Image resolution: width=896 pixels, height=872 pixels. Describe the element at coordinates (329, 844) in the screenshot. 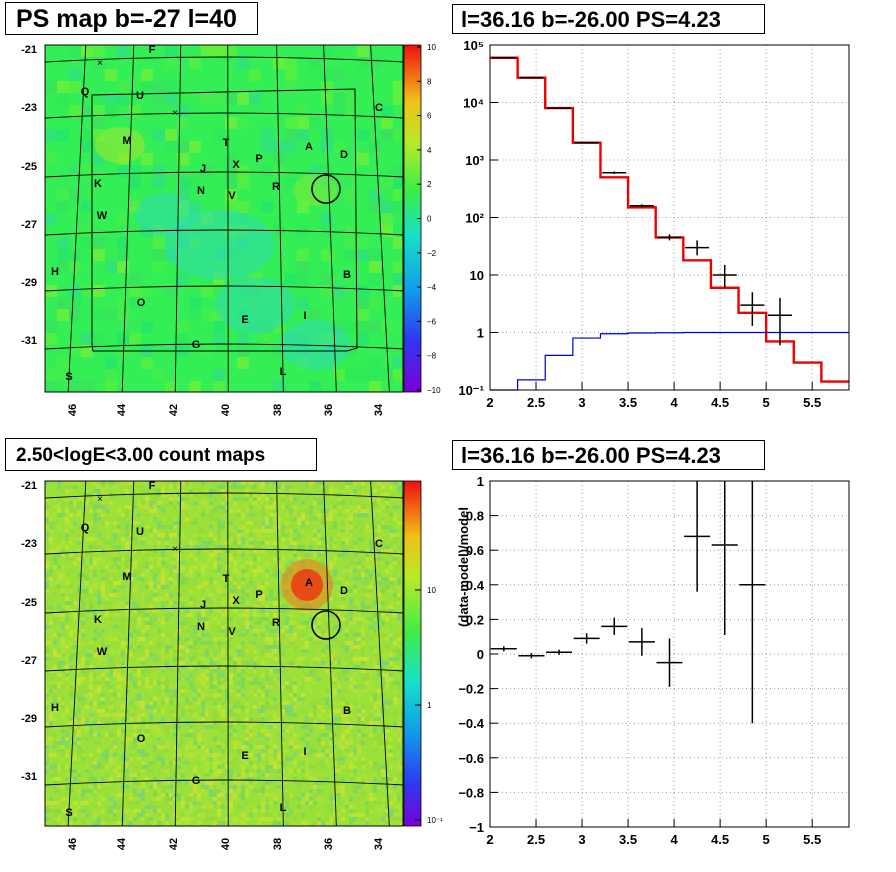

I see `count-lon-tick-label: 36` at that location.